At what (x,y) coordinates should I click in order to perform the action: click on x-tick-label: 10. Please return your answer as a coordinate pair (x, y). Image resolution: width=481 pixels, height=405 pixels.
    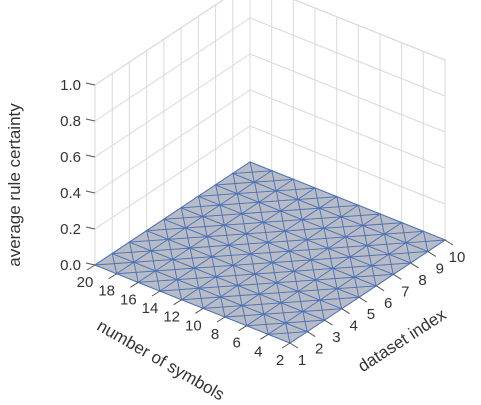
    Looking at the image, I should click on (193, 325).